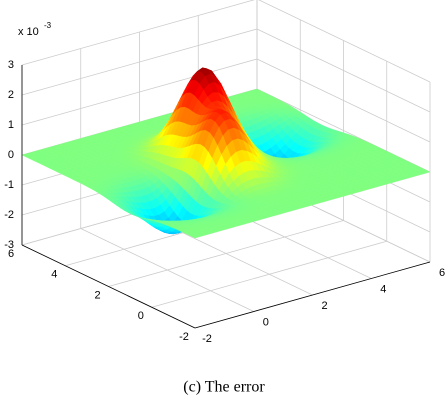  Describe the element at coordinates (11, 95) in the screenshot. I see `z-tick-label: 2` at that location.